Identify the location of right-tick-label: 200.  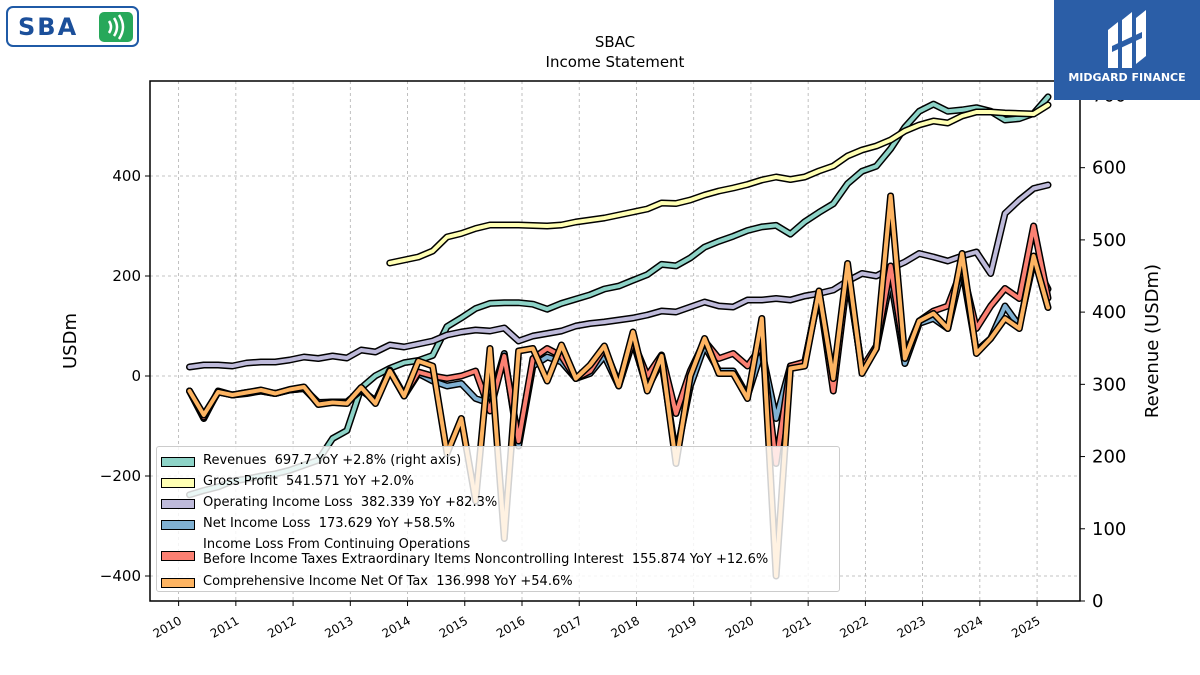
(1109, 457).